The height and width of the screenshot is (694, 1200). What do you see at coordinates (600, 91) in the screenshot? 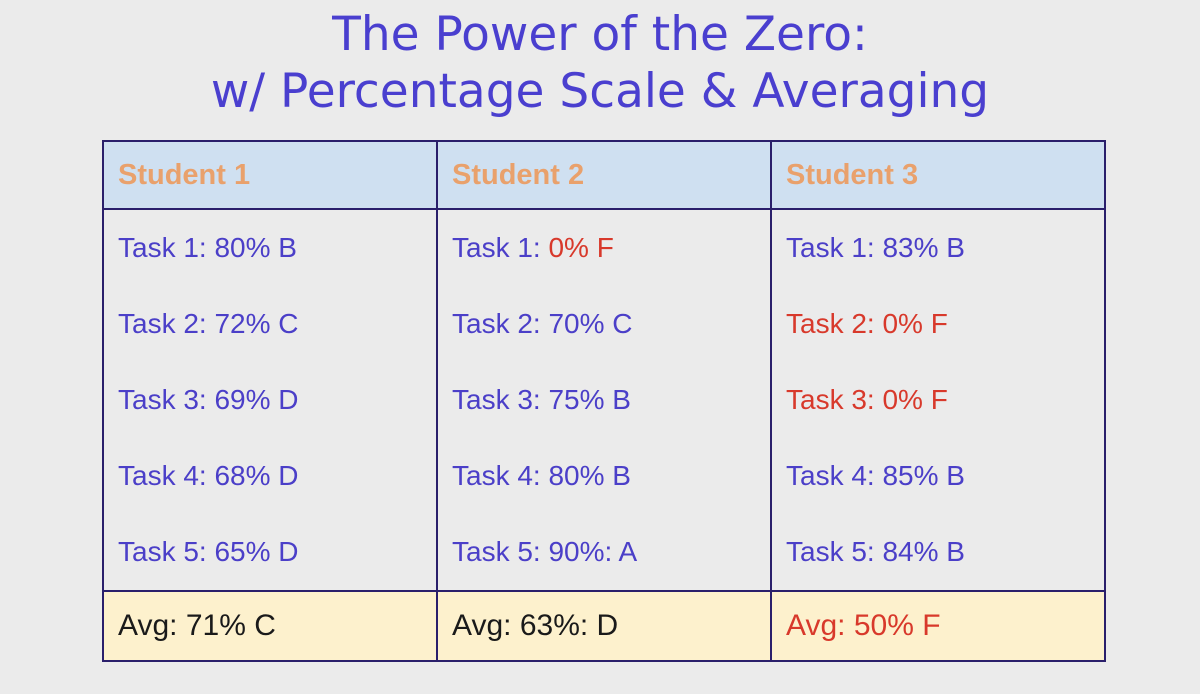
I see `title-line: w/ Percentage Scale & Averaging` at bounding box center [600, 91].